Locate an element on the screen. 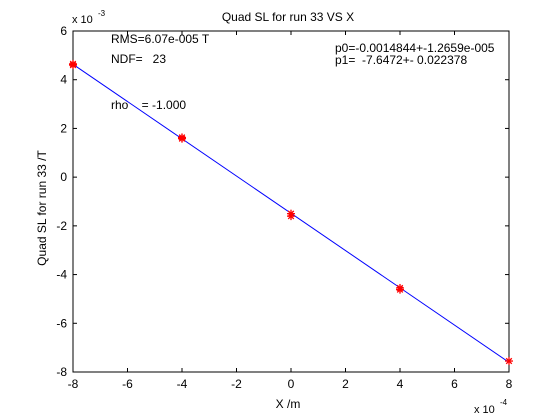 This screenshot has height=420, width=560. y-multiplier-base: x 10 is located at coordinates (82, 20).